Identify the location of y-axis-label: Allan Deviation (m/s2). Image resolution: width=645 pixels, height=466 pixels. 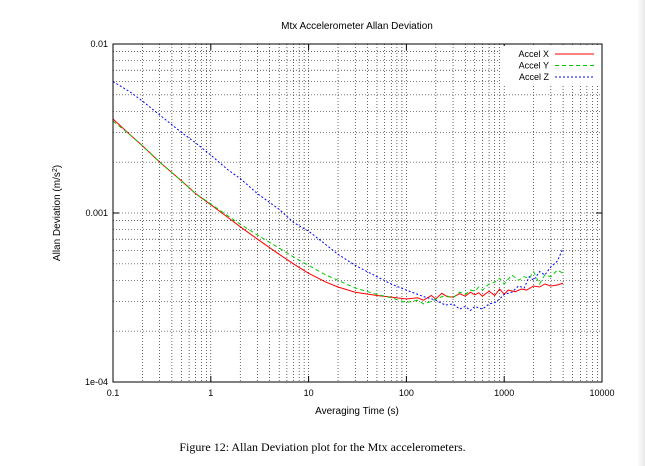
(58, 213).